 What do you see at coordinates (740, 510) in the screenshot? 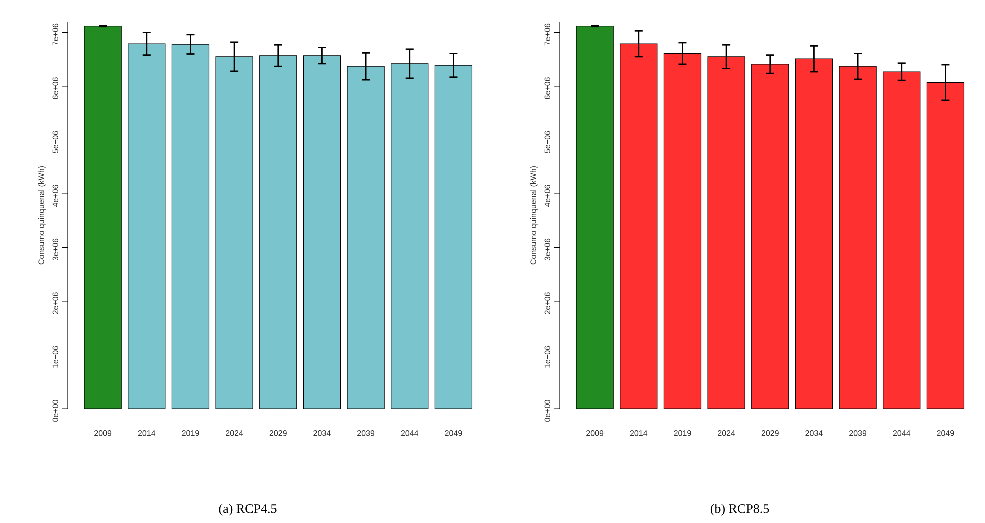
I see `text: (b) RCP8.5` at bounding box center [740, 510].